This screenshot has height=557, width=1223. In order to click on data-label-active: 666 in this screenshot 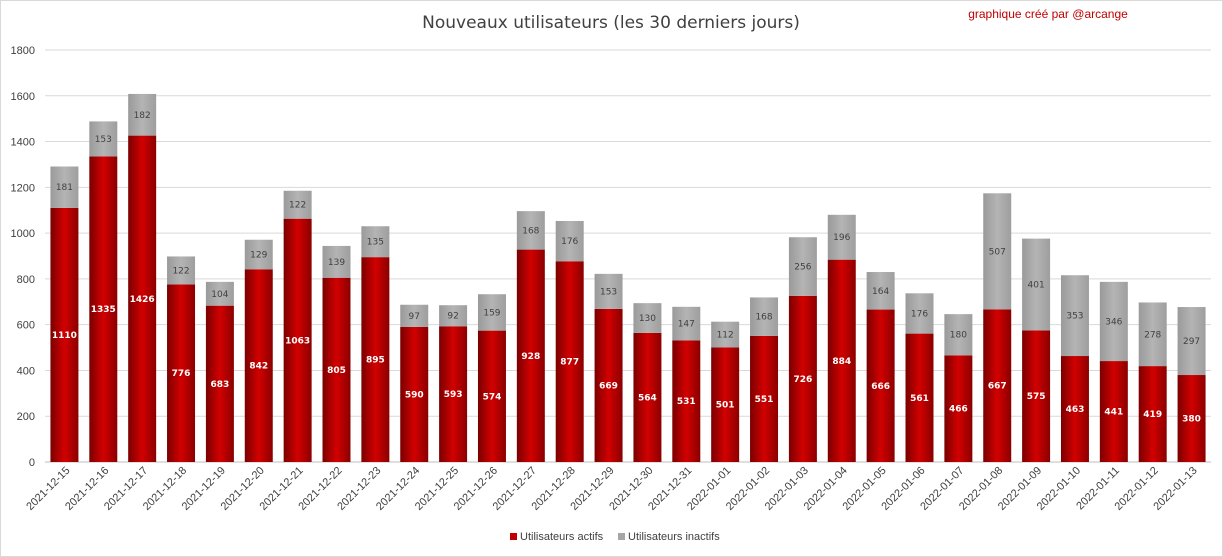, I will do `click(880, 387)`.